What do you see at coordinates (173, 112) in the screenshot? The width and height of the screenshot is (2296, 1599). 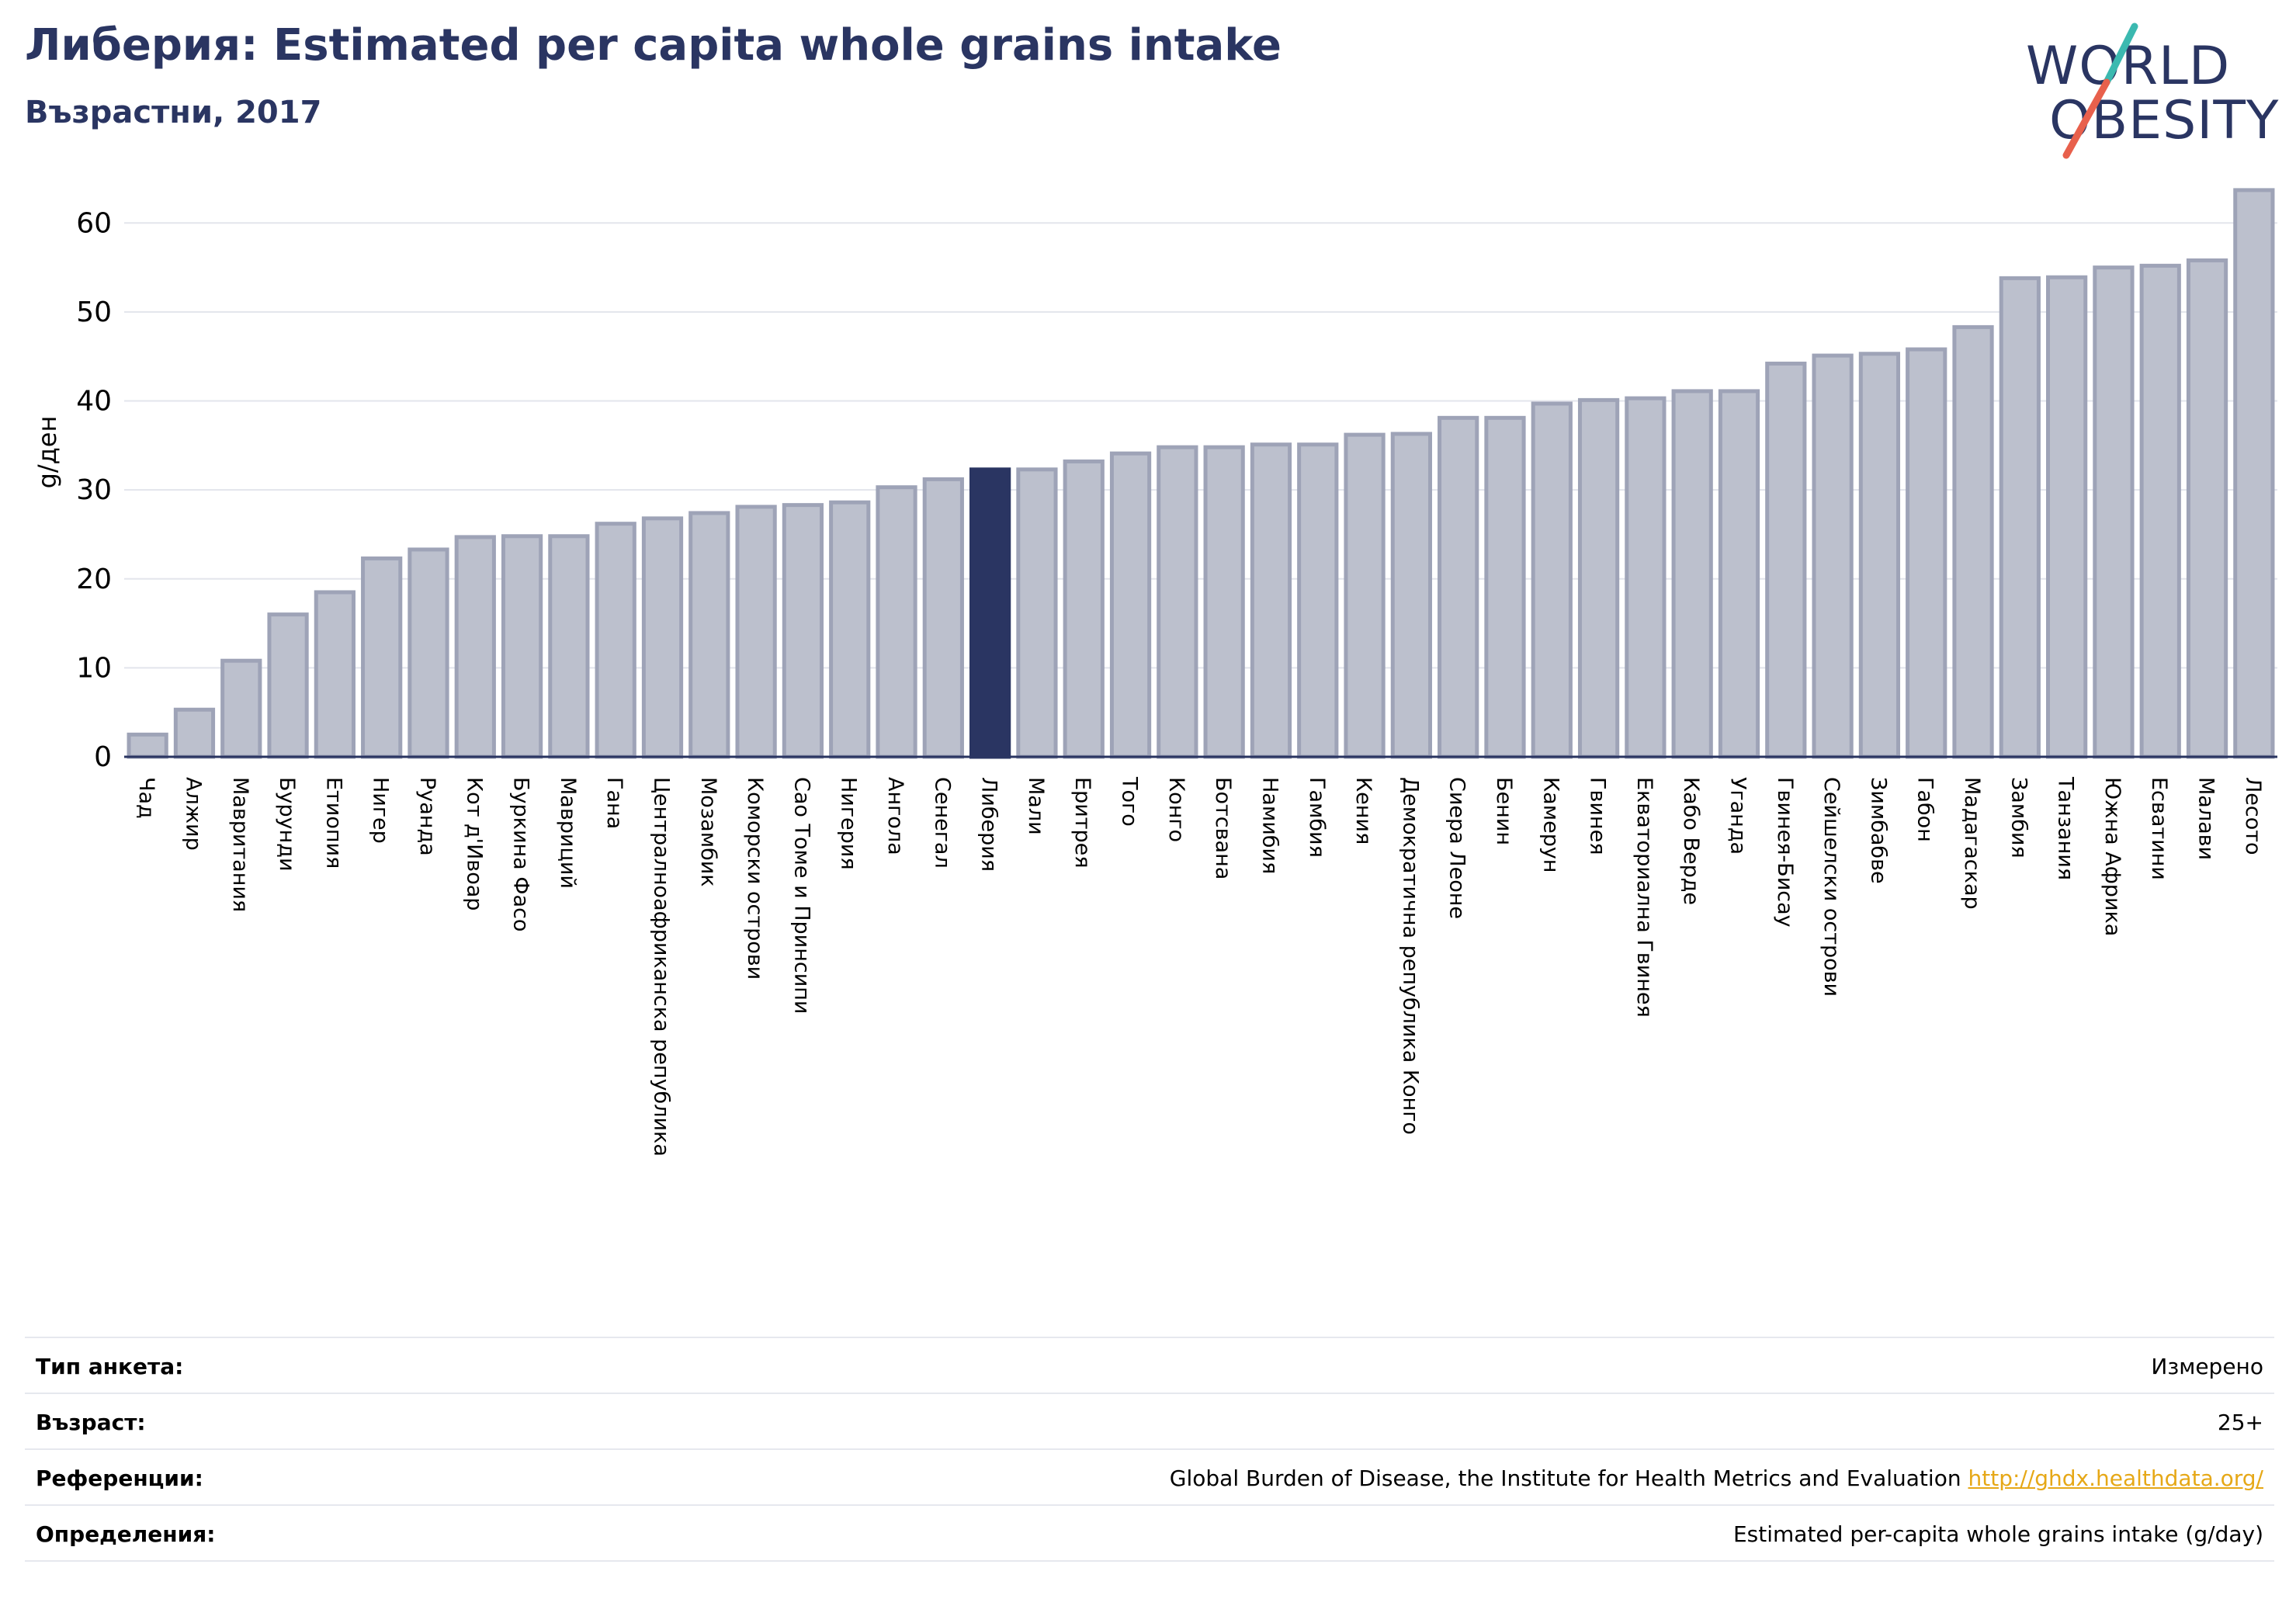 I see `chart-subtitle: Възрастни, 2017` at bounding box center [173, 112].